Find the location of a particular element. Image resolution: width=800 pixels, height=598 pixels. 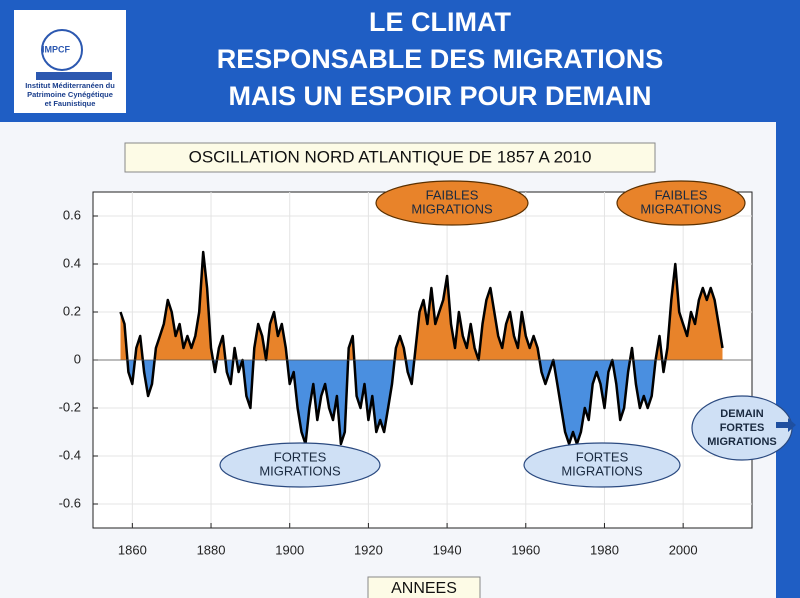

x-tick-label: 1860 is located at coordinates (132, 549).